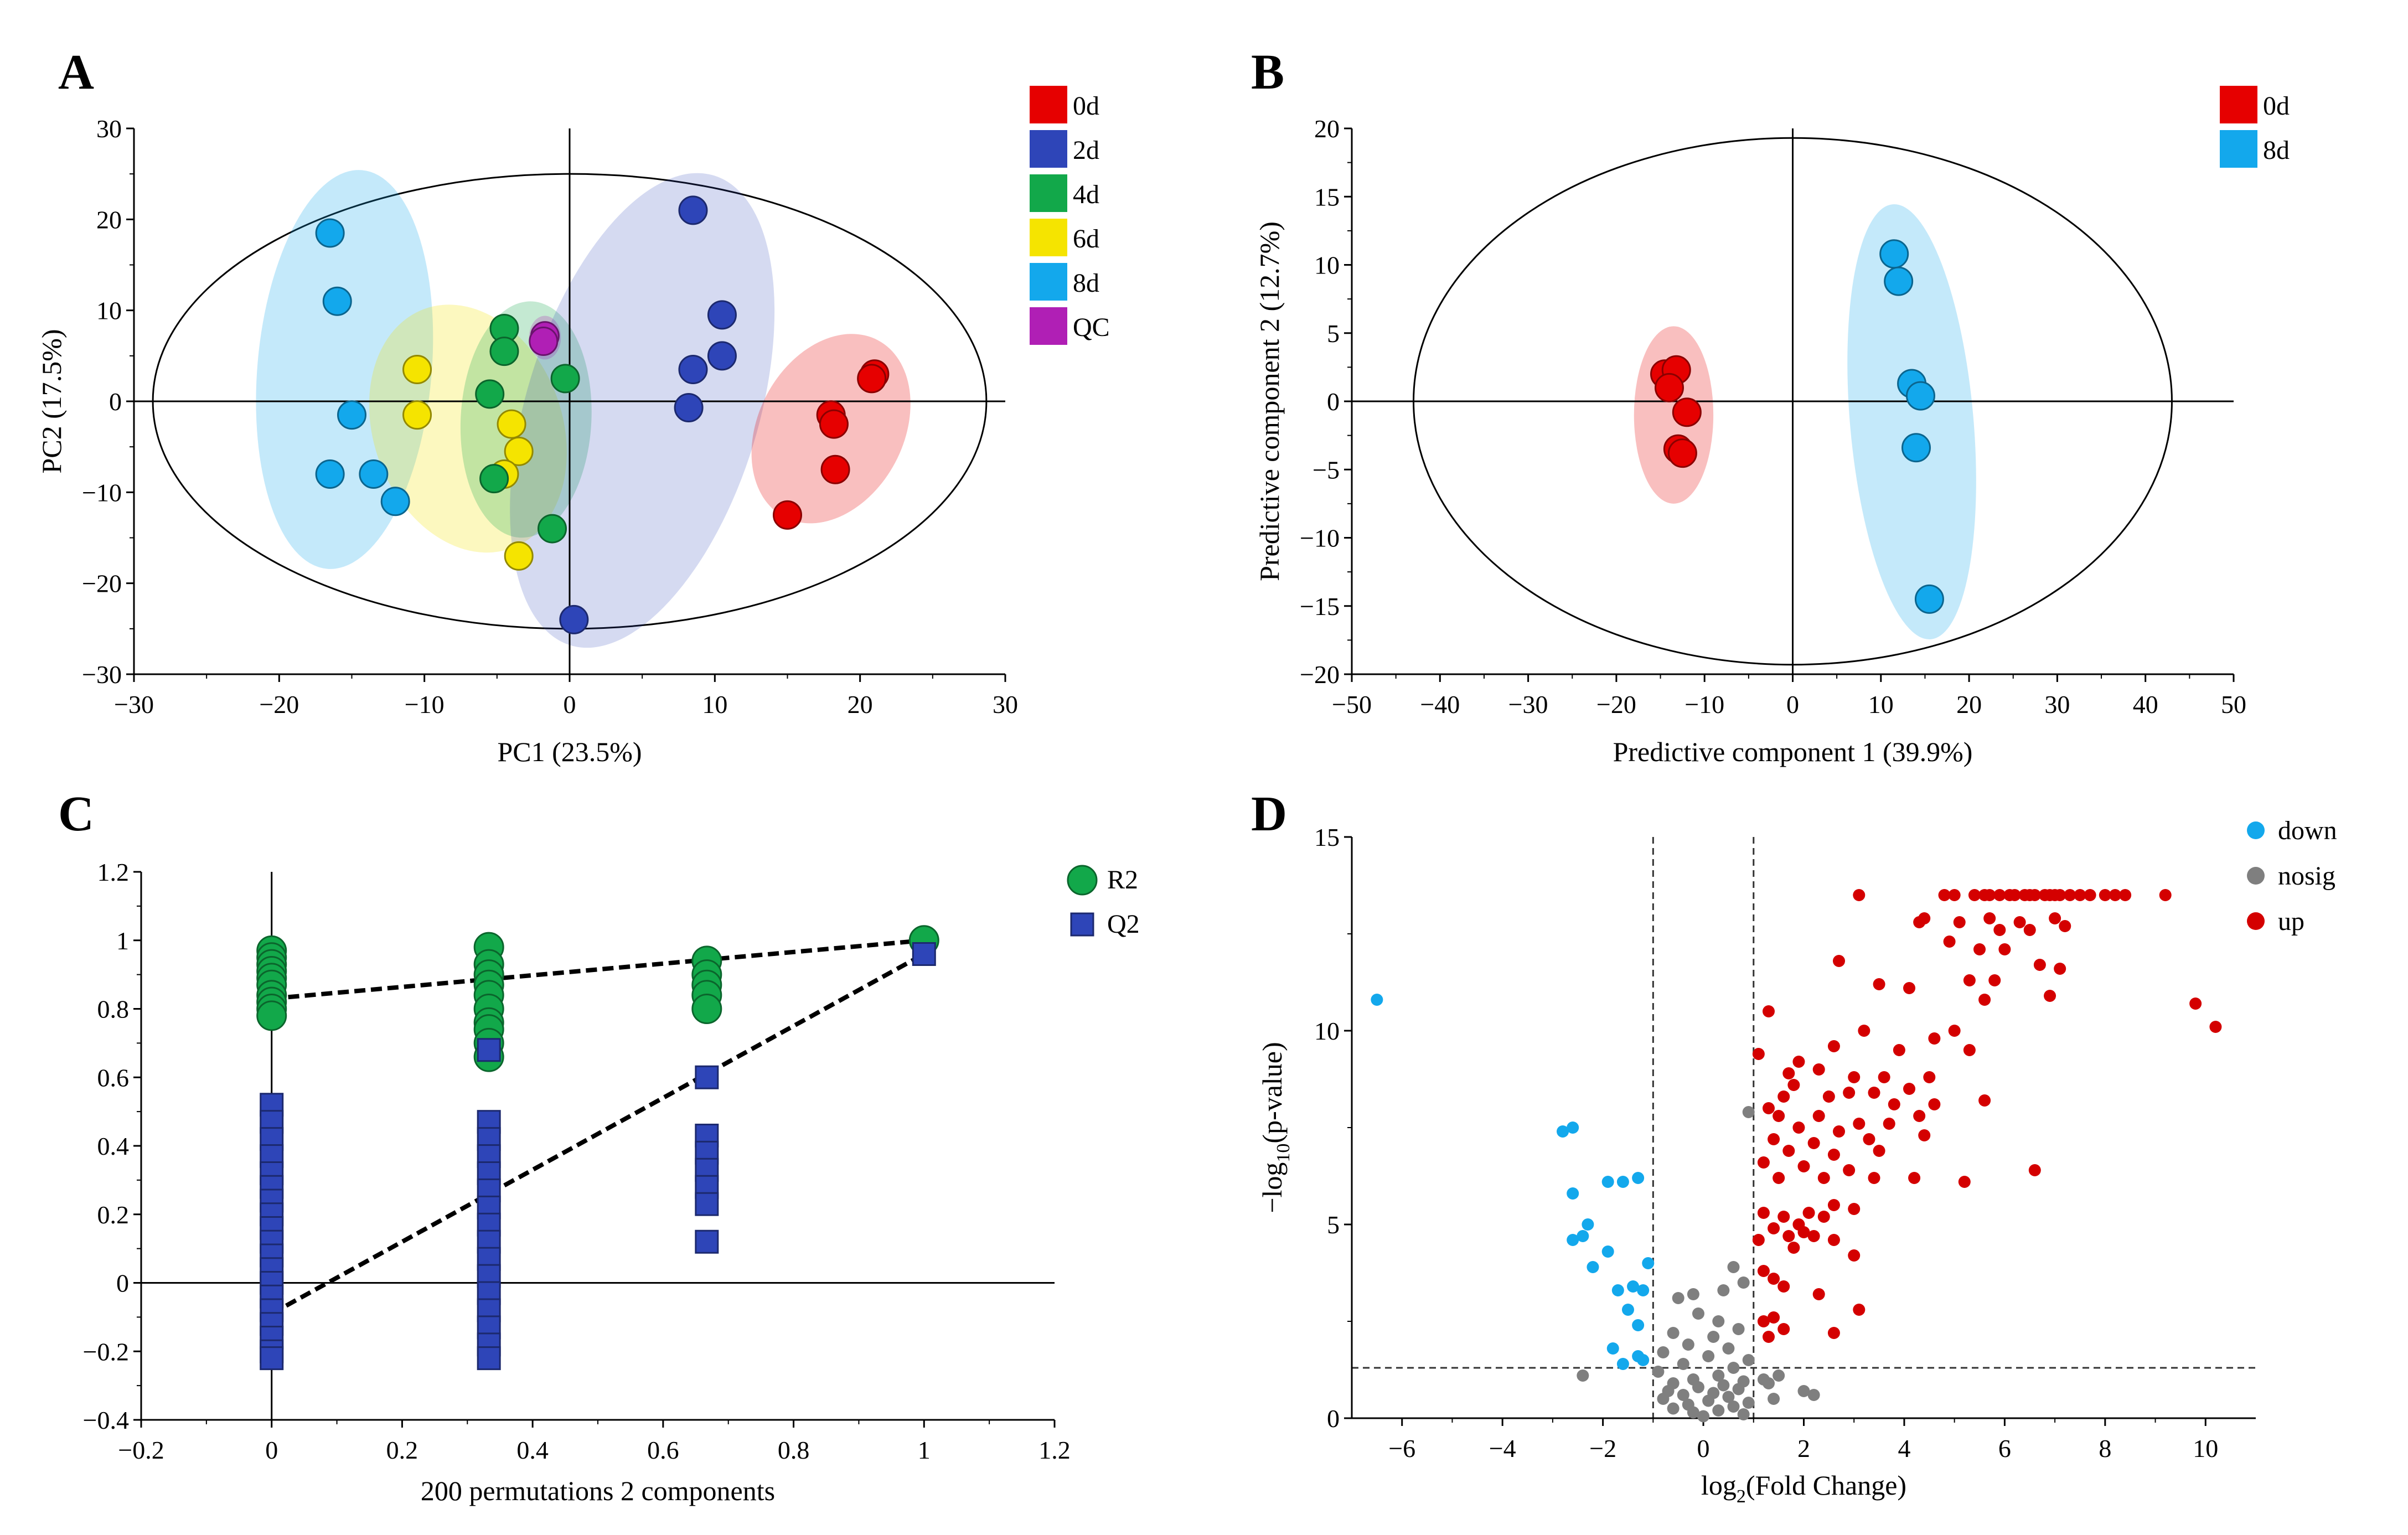  I want to click on legend-swatch-8d, so click(2238, 149).